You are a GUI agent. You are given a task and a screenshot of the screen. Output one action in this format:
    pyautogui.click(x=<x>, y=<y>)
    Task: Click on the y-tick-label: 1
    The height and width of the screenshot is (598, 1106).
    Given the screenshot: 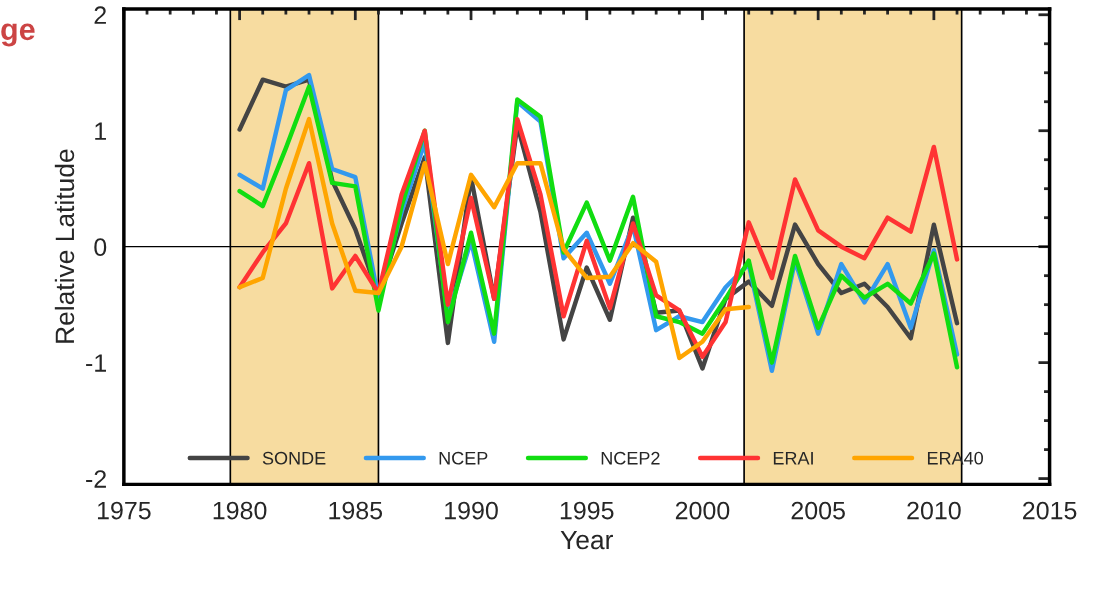 What is the action you would take?
    pyautogui.click(x=100, y=131)
    